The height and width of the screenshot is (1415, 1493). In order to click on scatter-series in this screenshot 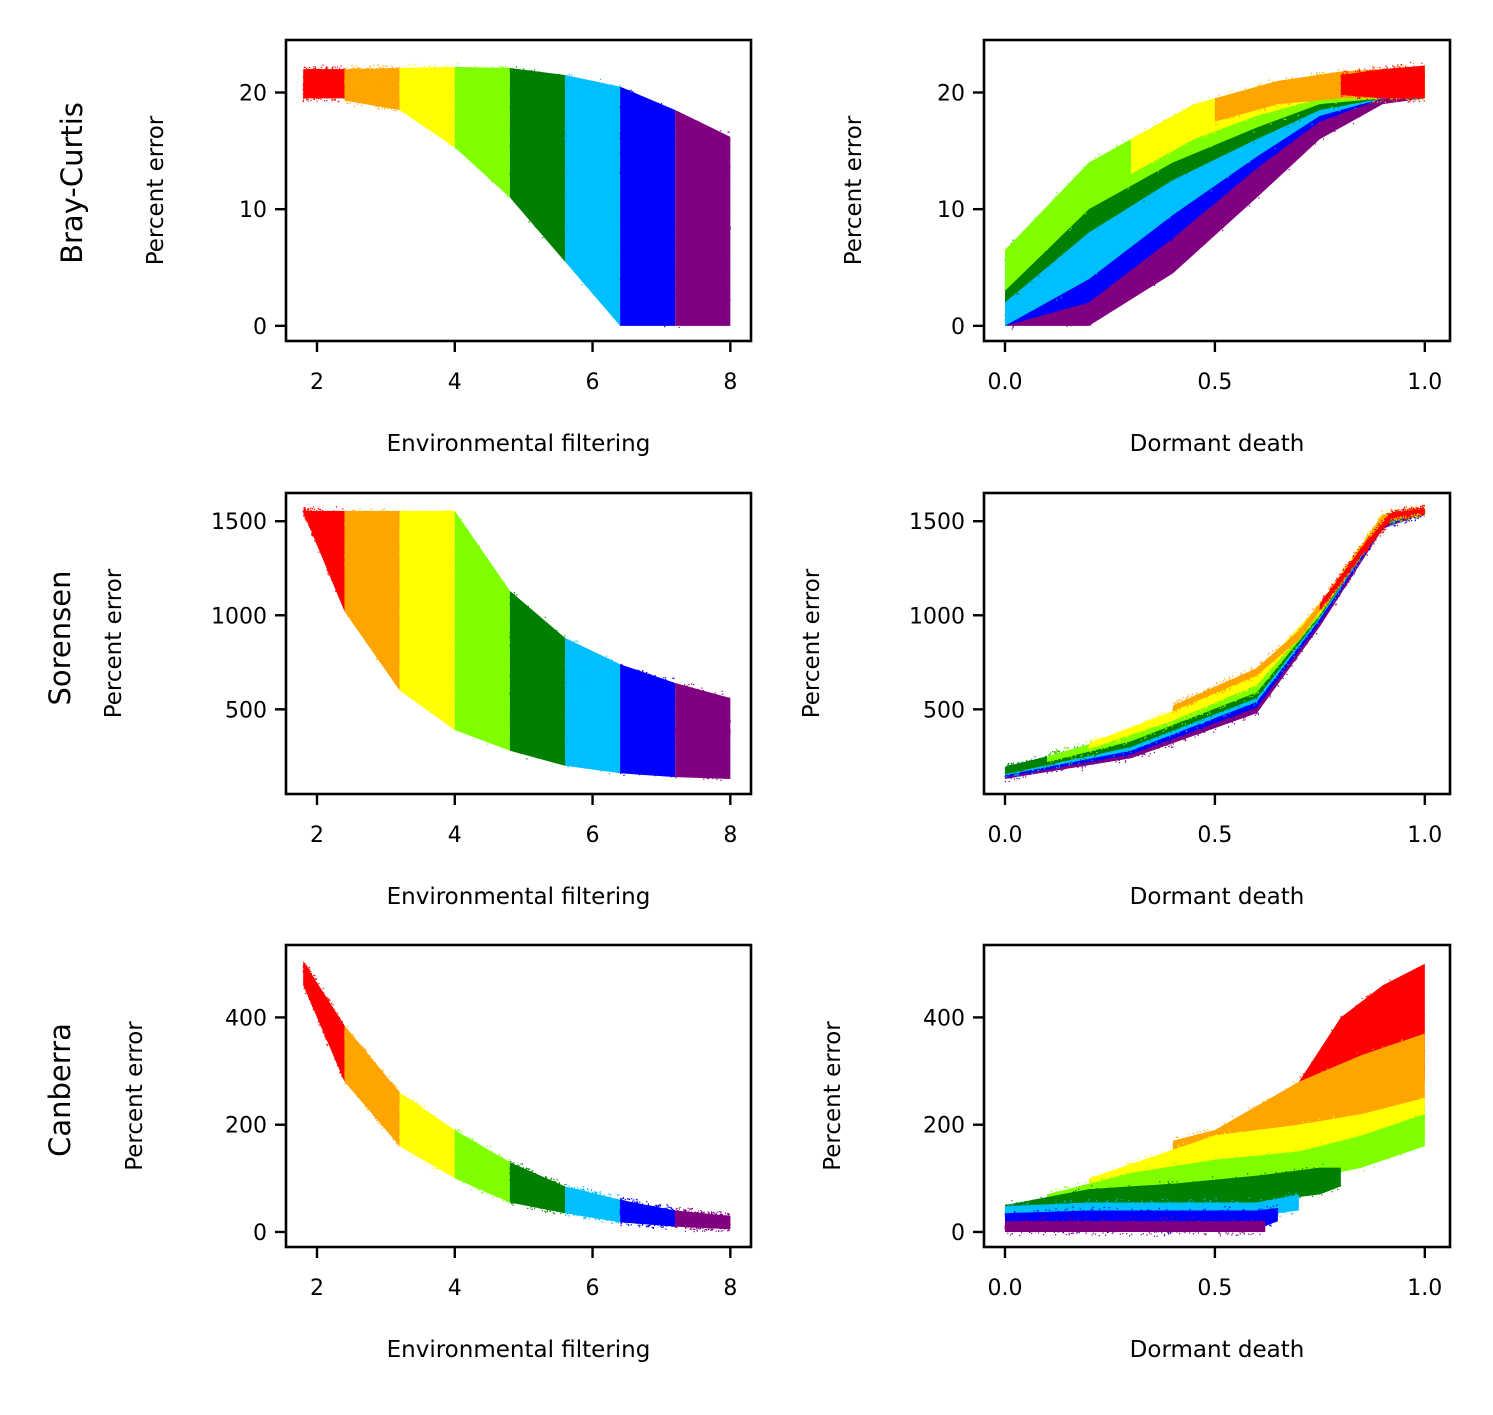, I will do `click(427, 105)`.